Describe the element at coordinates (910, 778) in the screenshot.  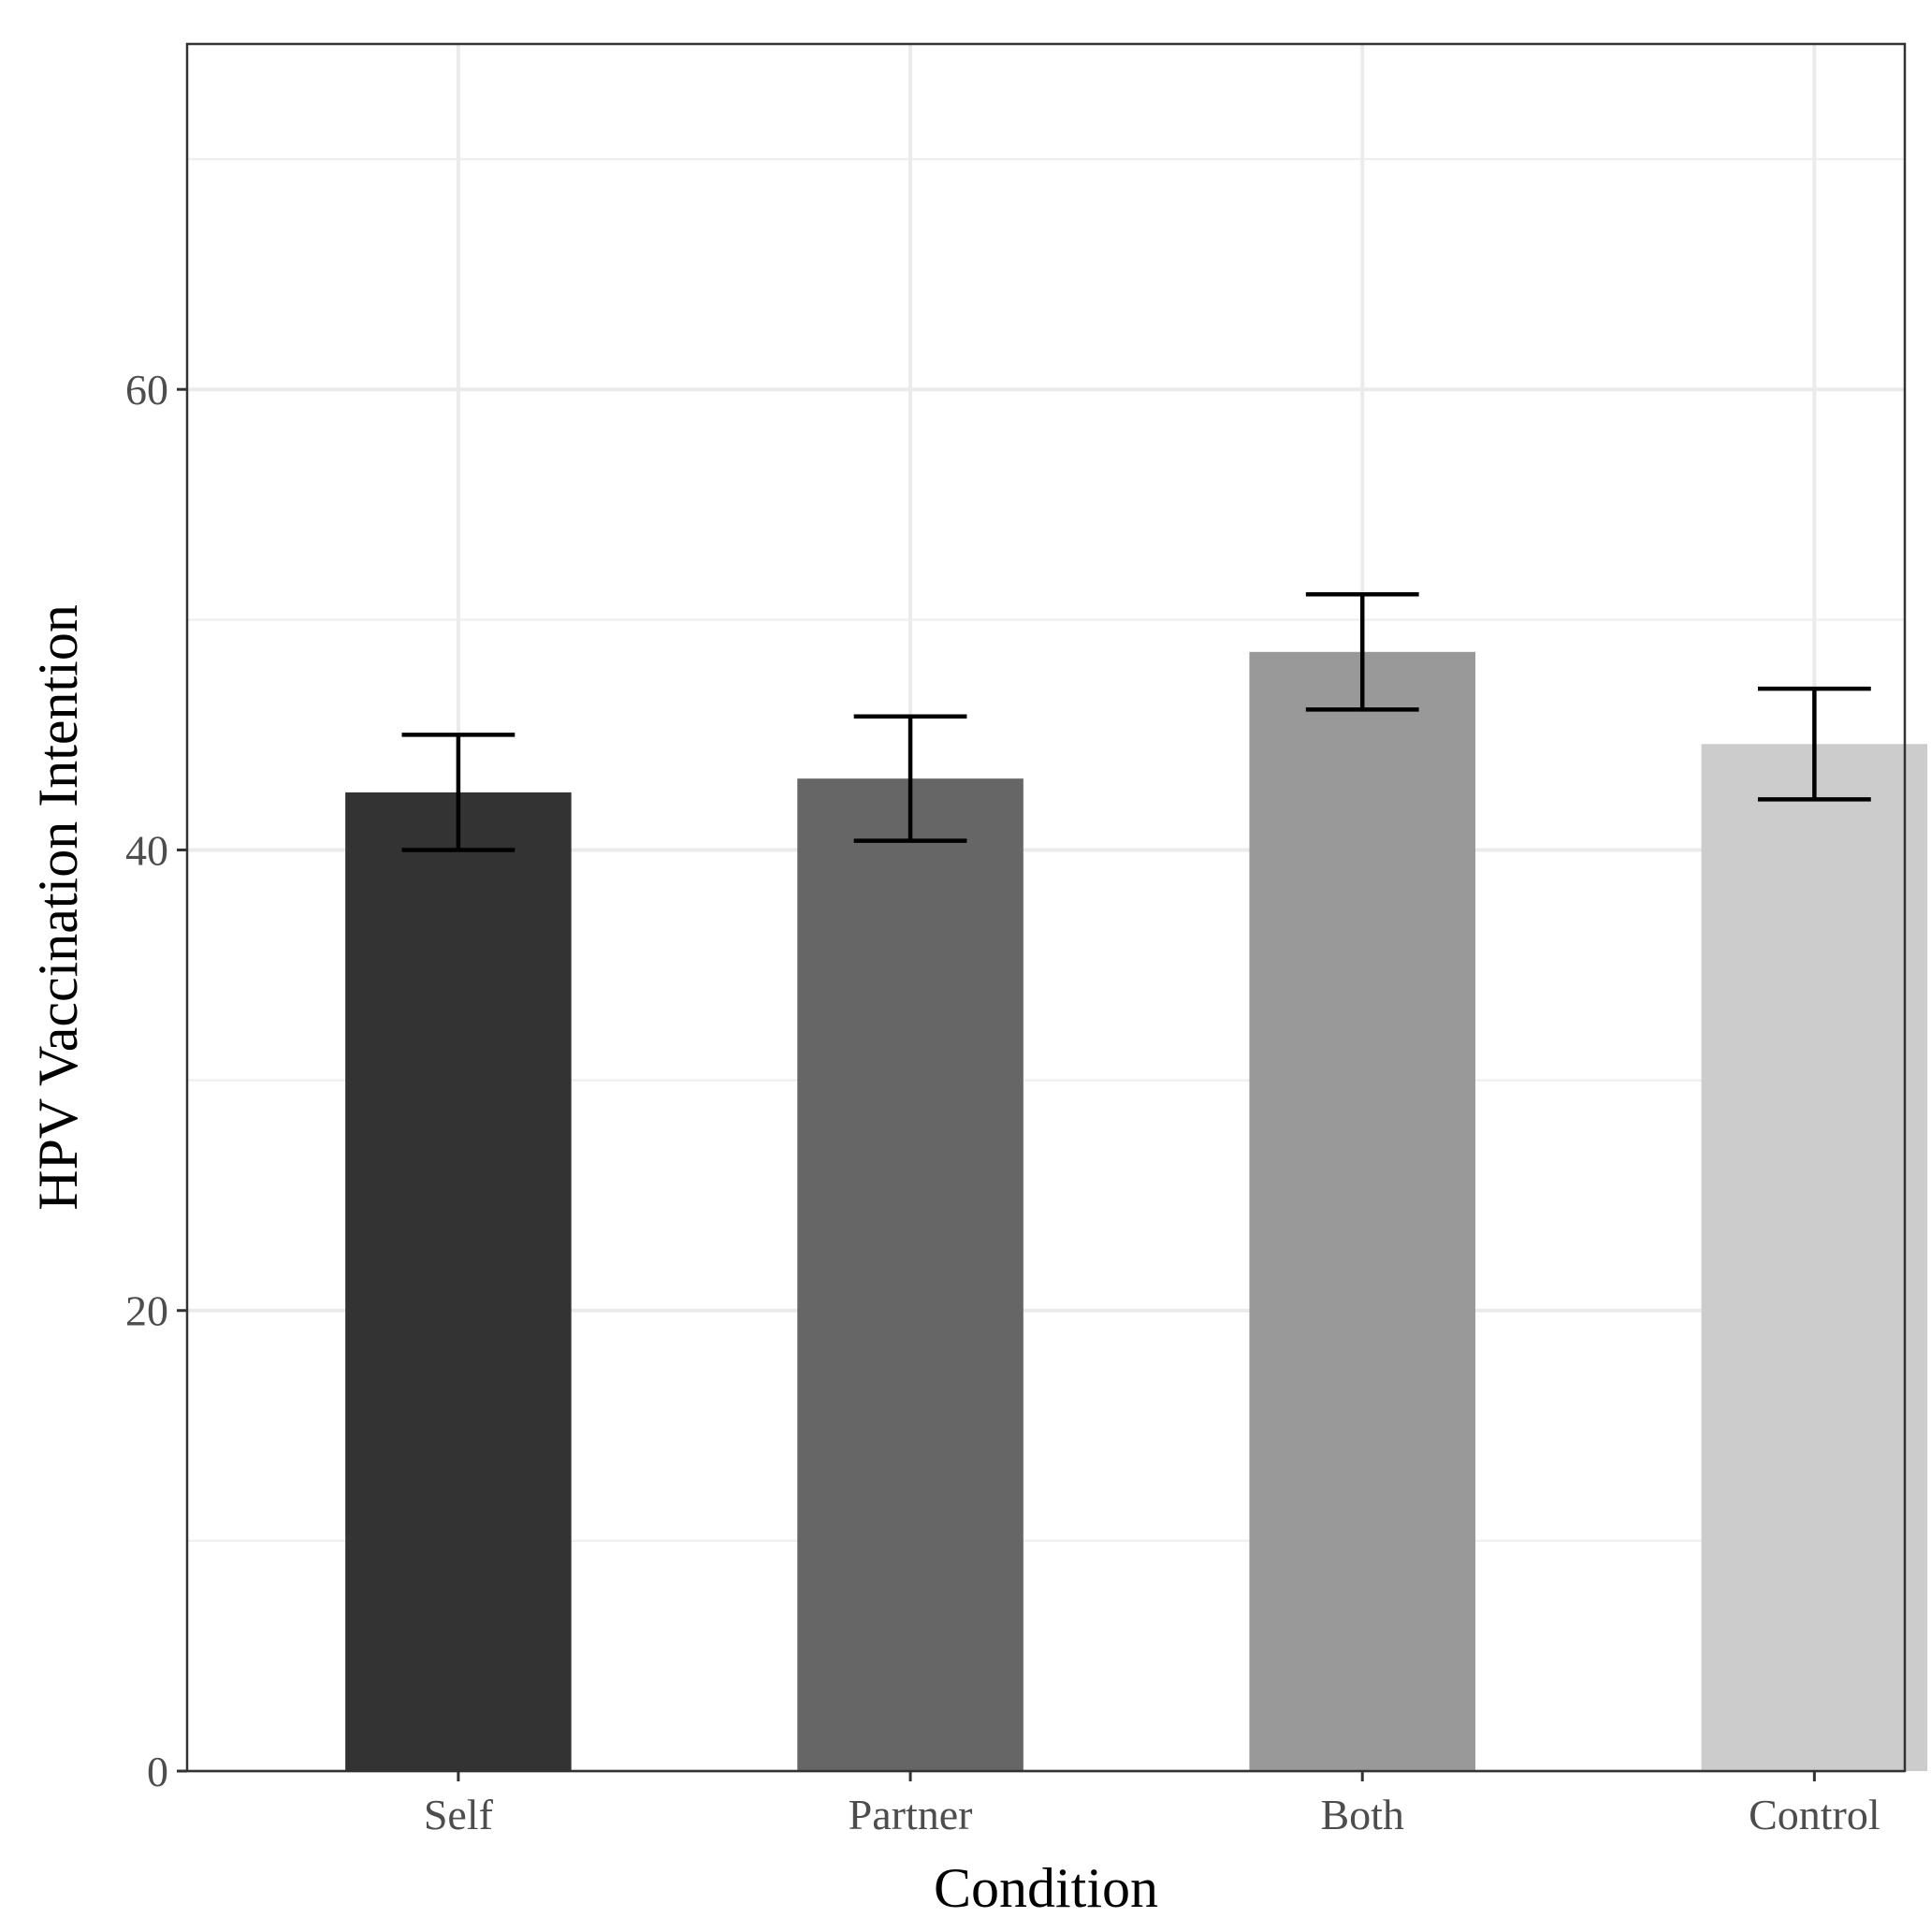
I see `error-bar-partner` at that location.